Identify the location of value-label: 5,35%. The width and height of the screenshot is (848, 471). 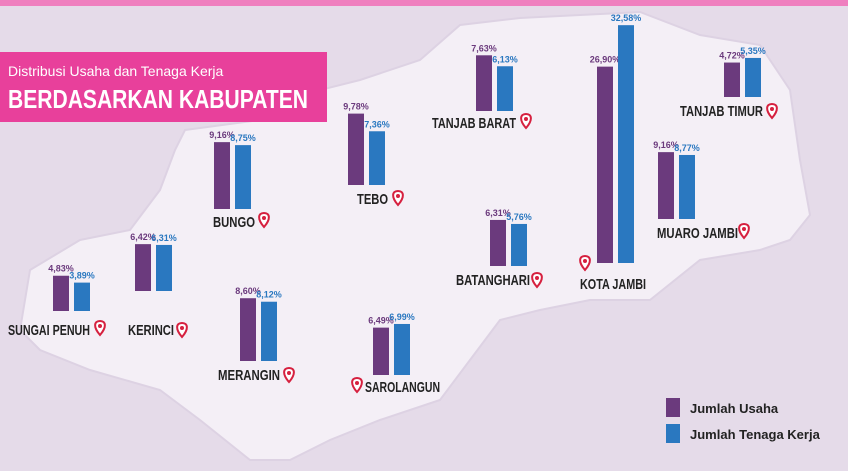
(753, 51).